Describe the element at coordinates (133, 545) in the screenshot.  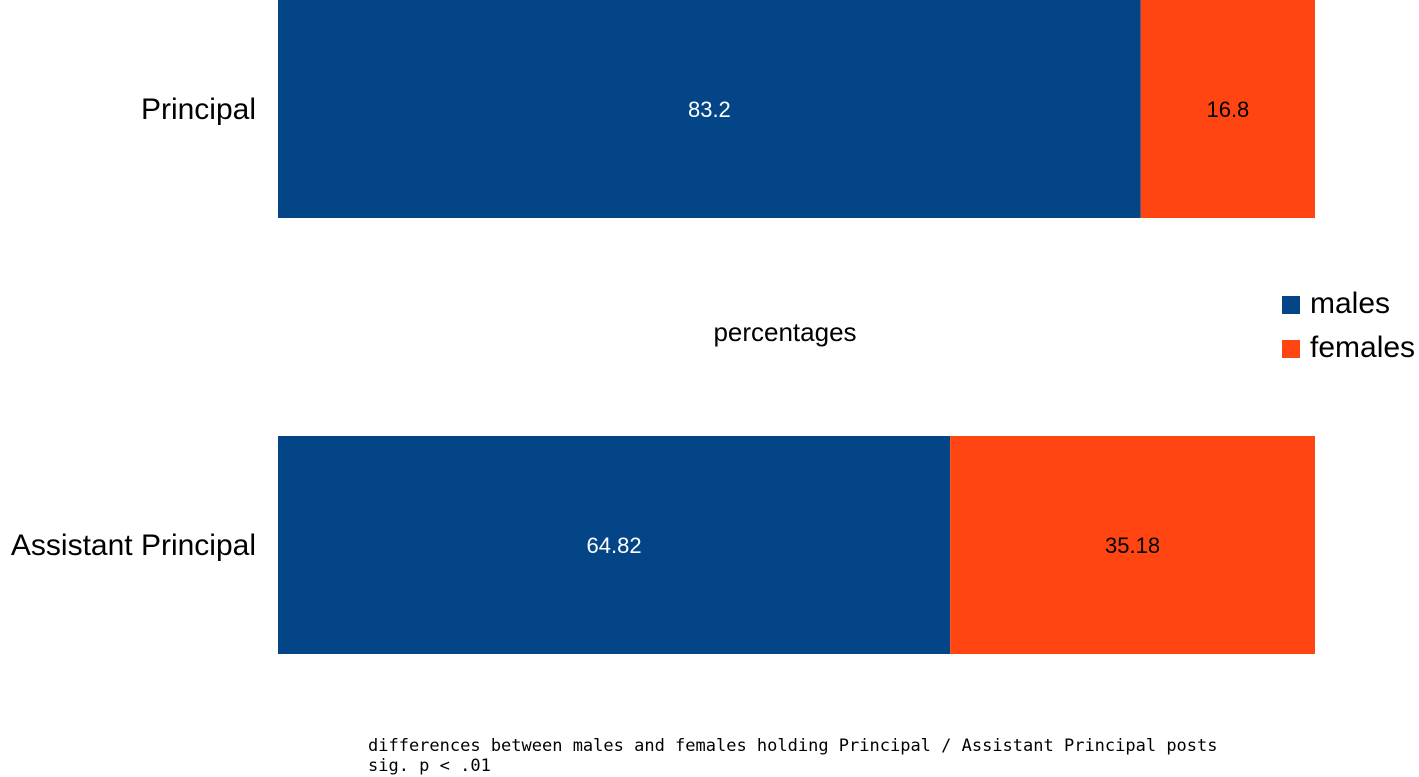
I see `category-label-assistant-principal: Assistant Principal` at that location.